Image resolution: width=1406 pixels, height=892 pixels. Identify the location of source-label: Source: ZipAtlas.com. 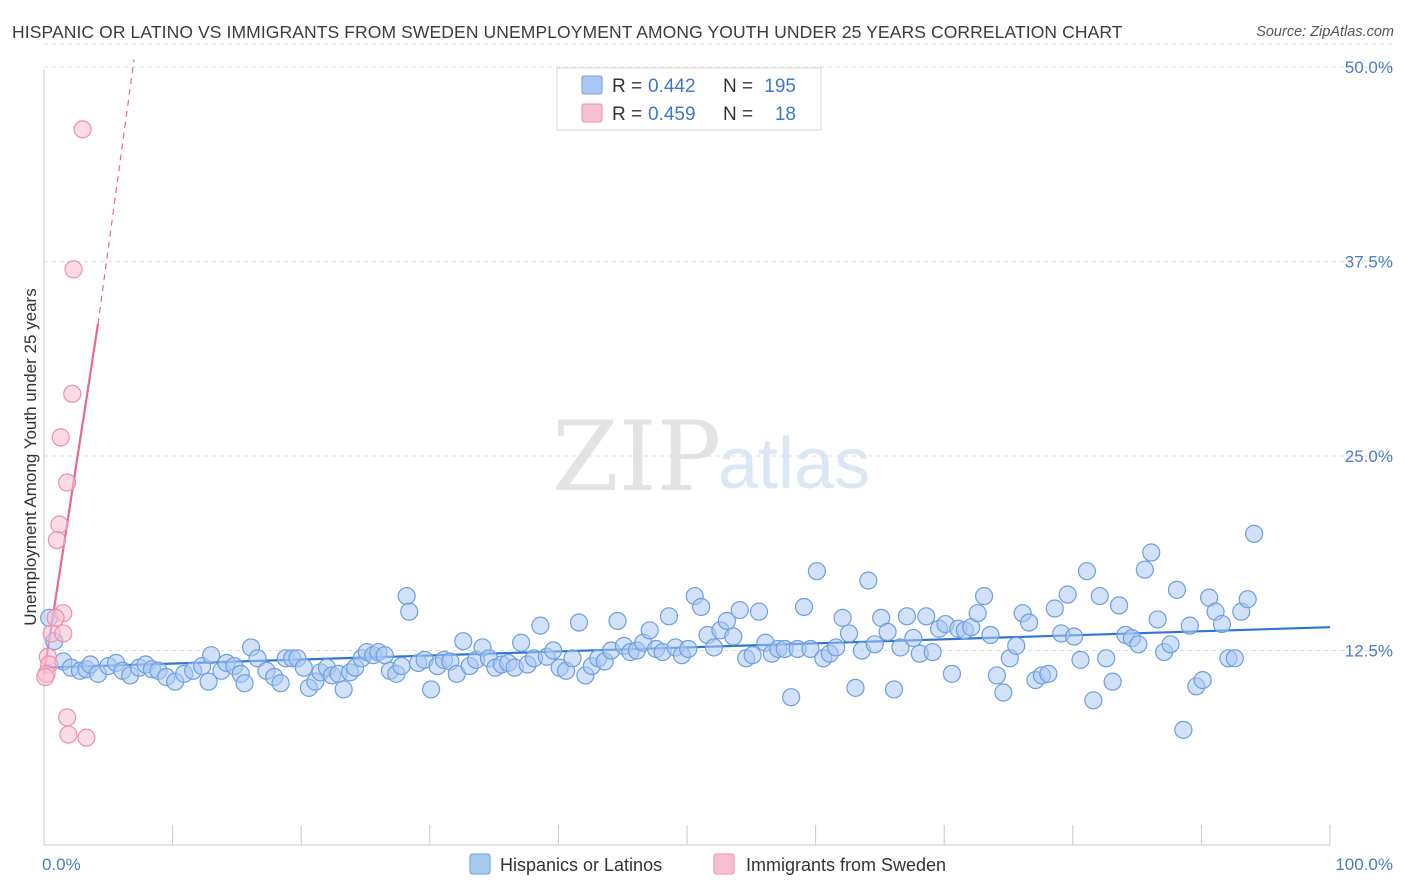
(1325, 32).